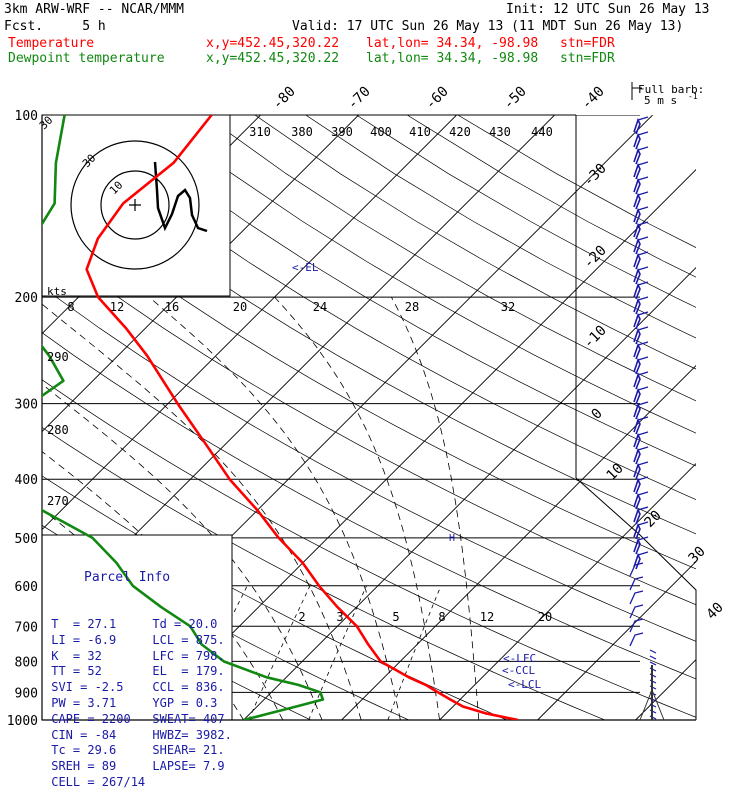 This screenshot has width=740, height=807. What do you see at coordinates (240, 307) in the screenshot?
I see `mixing-ratio-top-label: 20` at bounding box center [240, 307].